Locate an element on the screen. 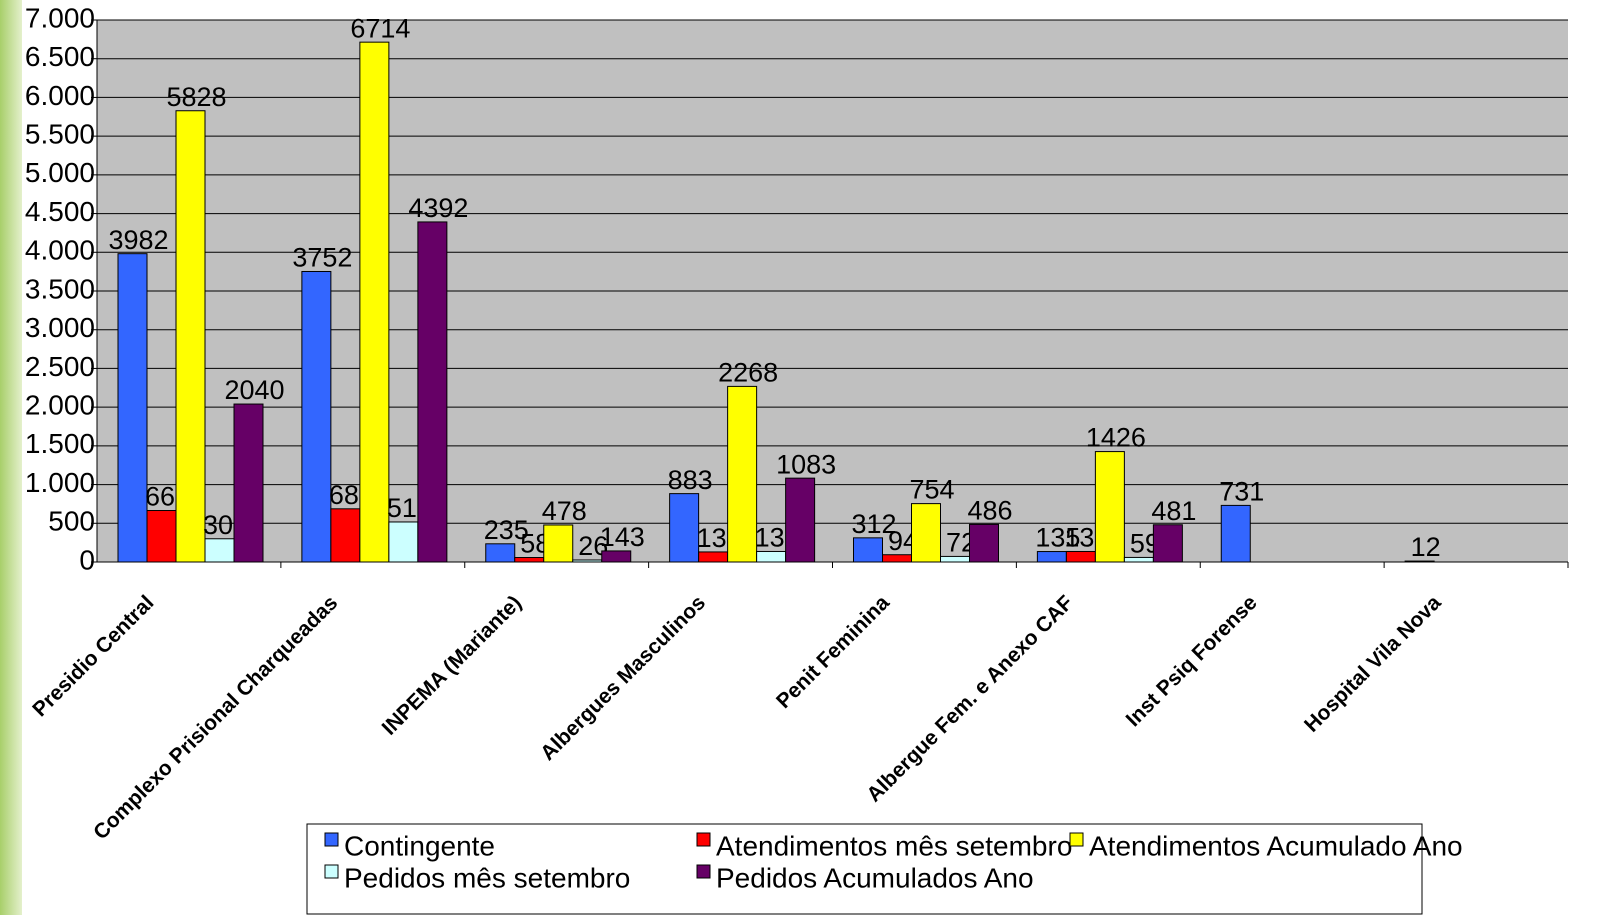 Image resolution: width=1607 pixels, height=920 pixels. data-label: 235 is located at coordinates (506, 530).